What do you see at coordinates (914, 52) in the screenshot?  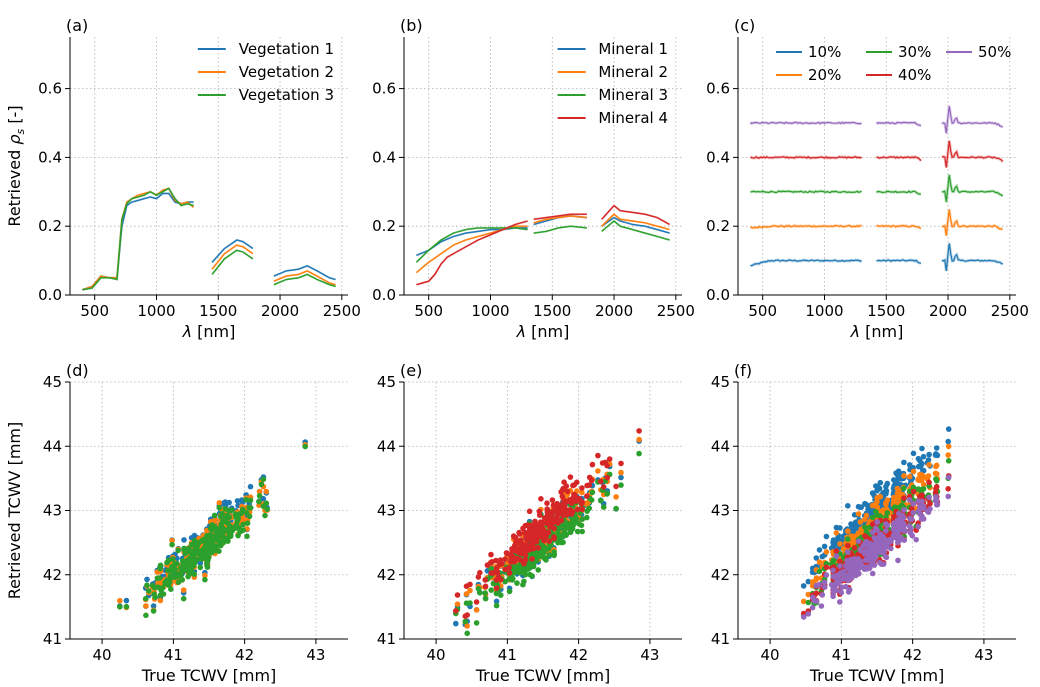 I see `legend-label: 30%` at bounding box center [914, 52].